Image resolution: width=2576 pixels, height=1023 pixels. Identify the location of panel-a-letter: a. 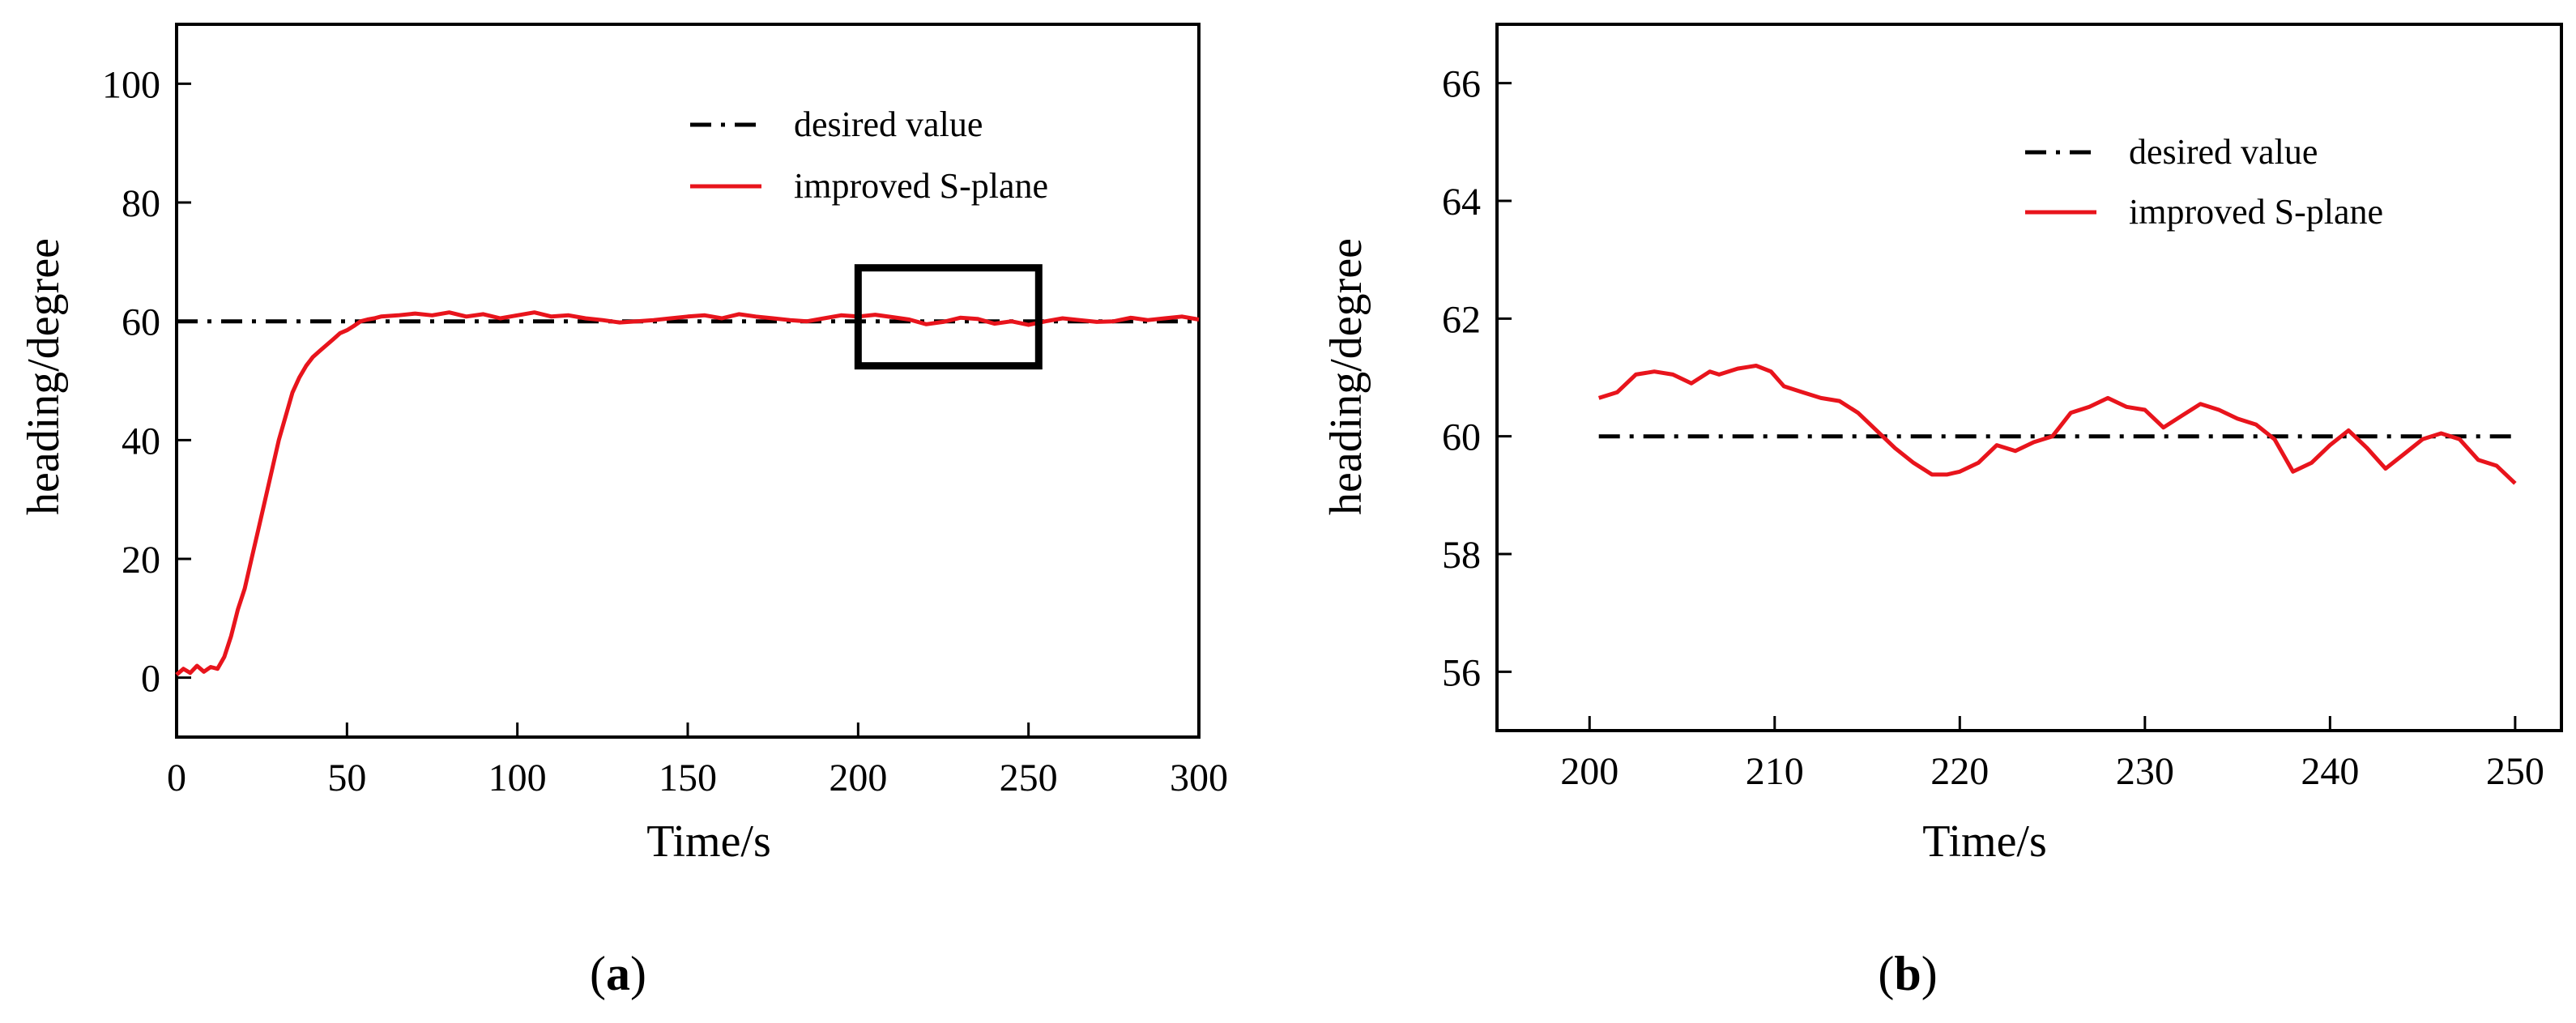
(618, 974).